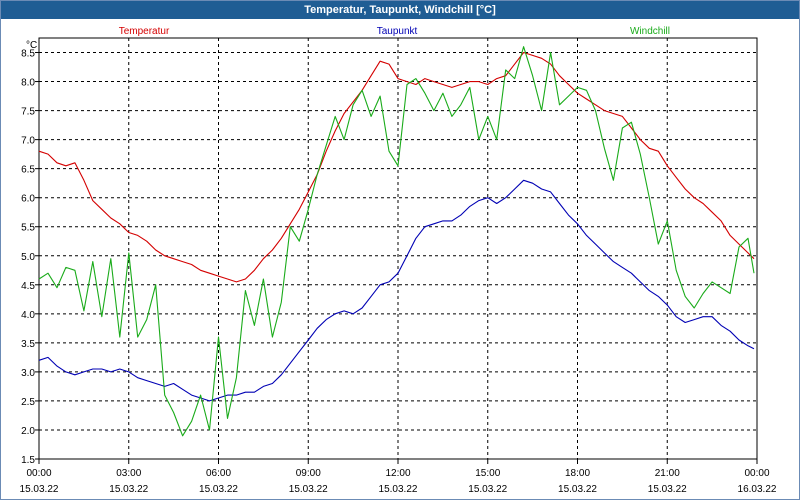 The width and height of the screenshot is (800, 500). I want to click on y-tick-label: 7.0, so click(28, 141).